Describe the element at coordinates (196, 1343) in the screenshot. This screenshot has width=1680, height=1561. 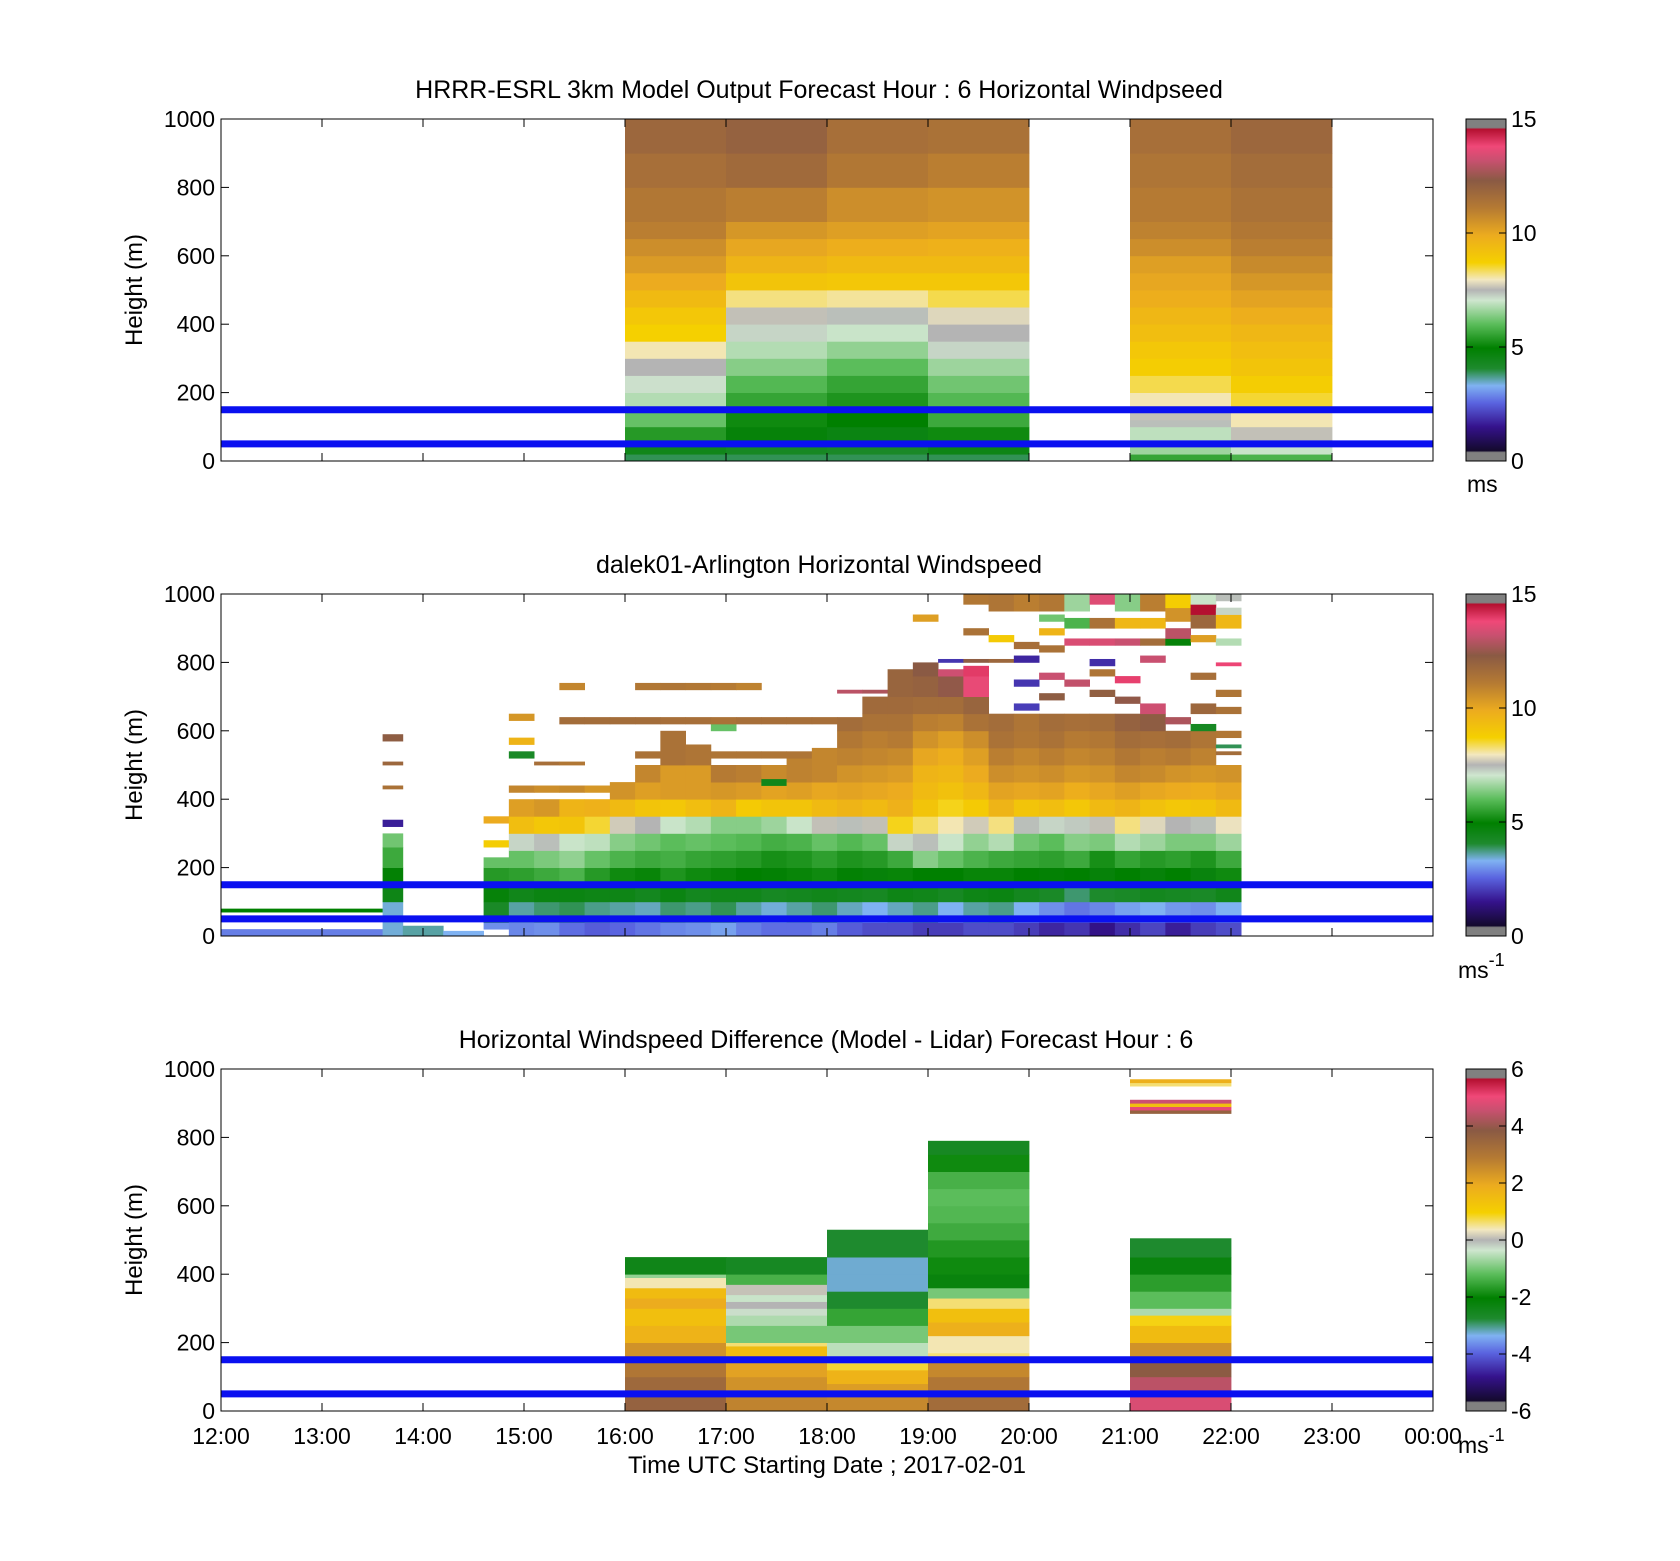
I see `y-tick-label: 200` at that location.